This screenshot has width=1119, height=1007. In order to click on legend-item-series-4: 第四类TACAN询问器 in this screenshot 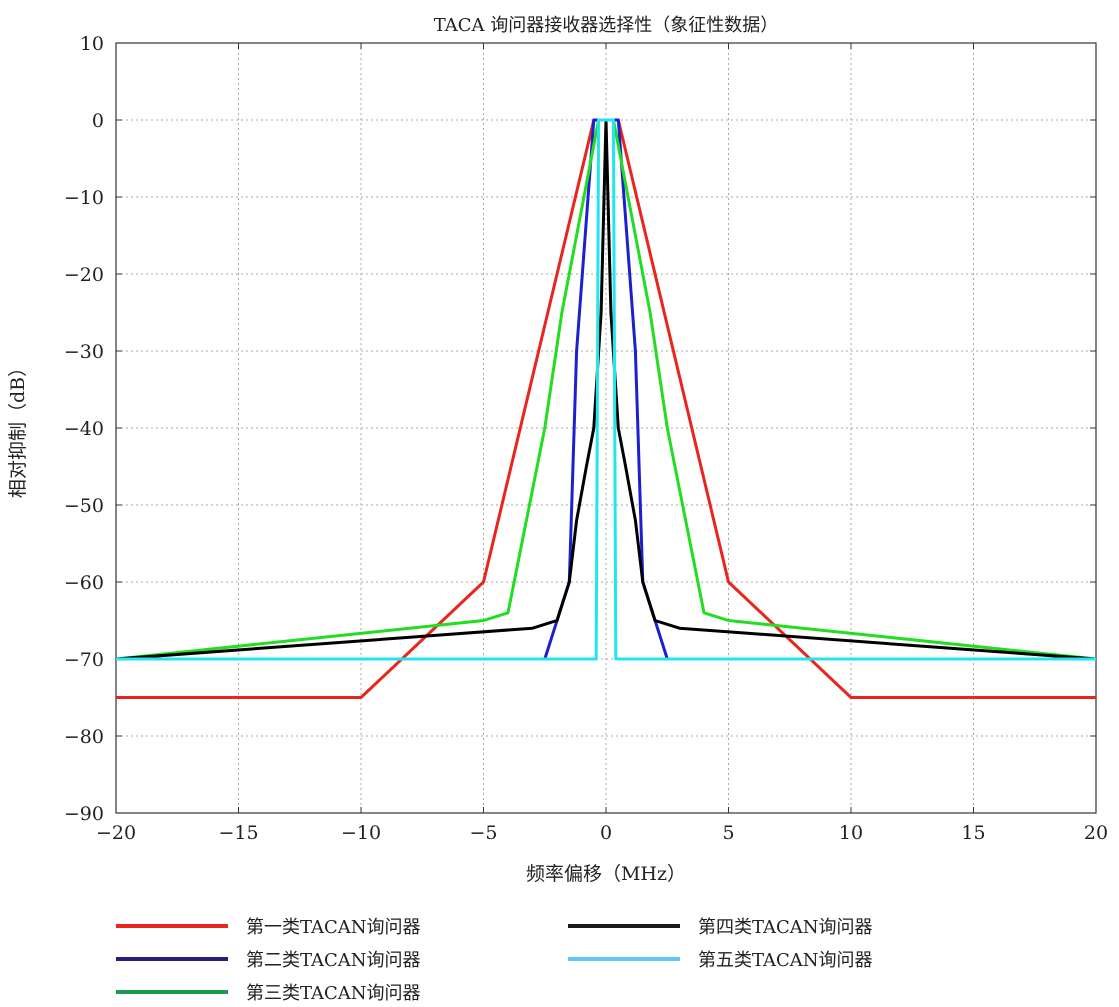, I will do `click(720, 927)`.